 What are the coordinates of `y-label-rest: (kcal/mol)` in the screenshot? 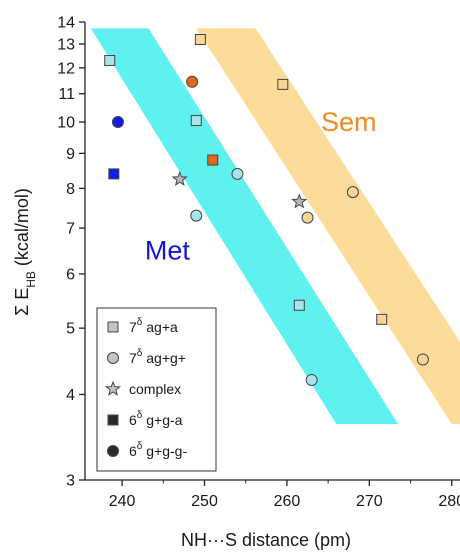 It's located at (22, 229).